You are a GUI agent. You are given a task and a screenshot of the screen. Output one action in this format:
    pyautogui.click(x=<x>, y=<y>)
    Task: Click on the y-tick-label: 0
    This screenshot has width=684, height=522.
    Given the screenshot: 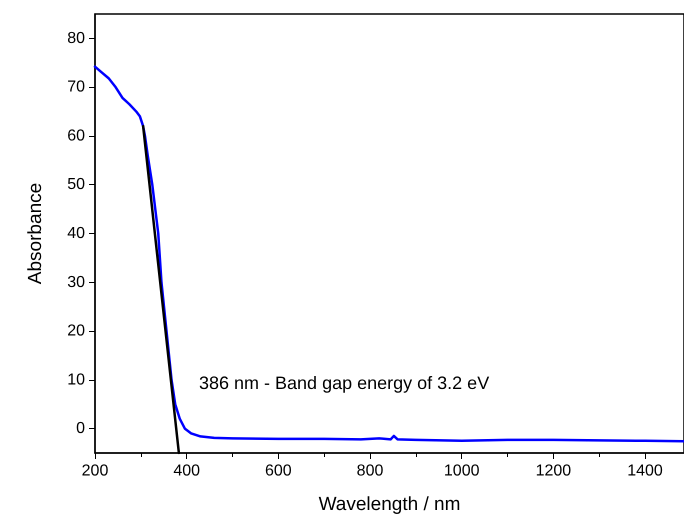 What is the action you would take?
    pyautogui.click(x=81, y=429)
    